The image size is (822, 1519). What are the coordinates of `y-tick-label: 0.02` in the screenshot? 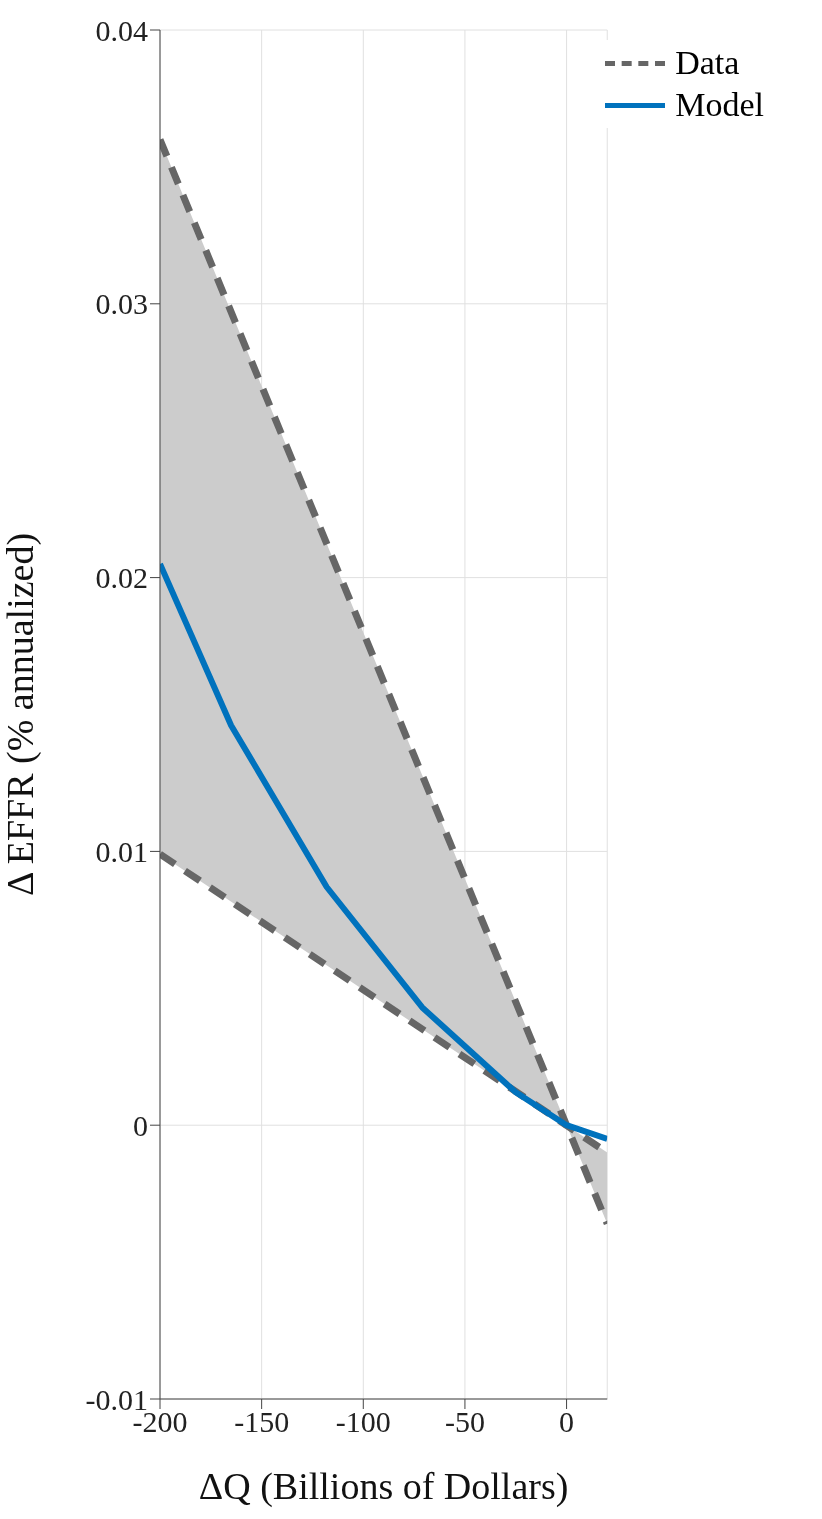 It's located at (121, 578).